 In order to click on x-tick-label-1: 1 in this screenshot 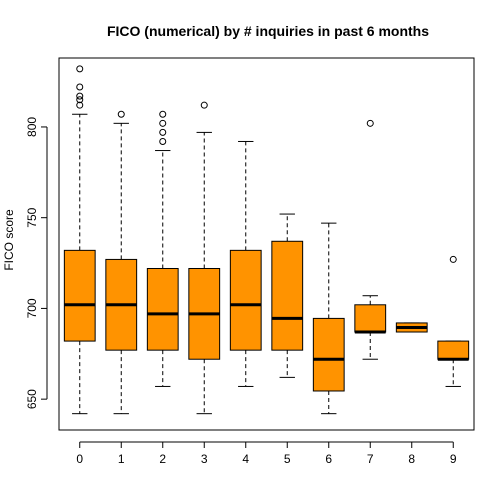, I will do `click(121, 459)`.